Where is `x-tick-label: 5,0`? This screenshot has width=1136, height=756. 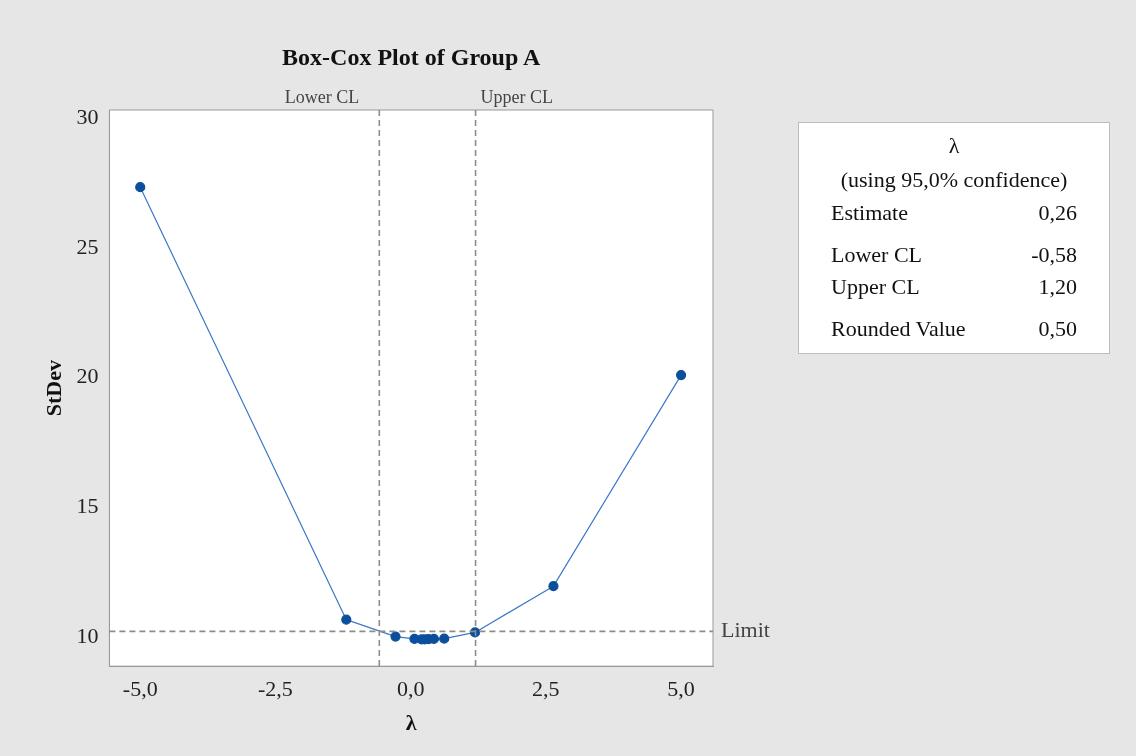
x-tick-label: 5,0 is located at coordinates (681, 689).